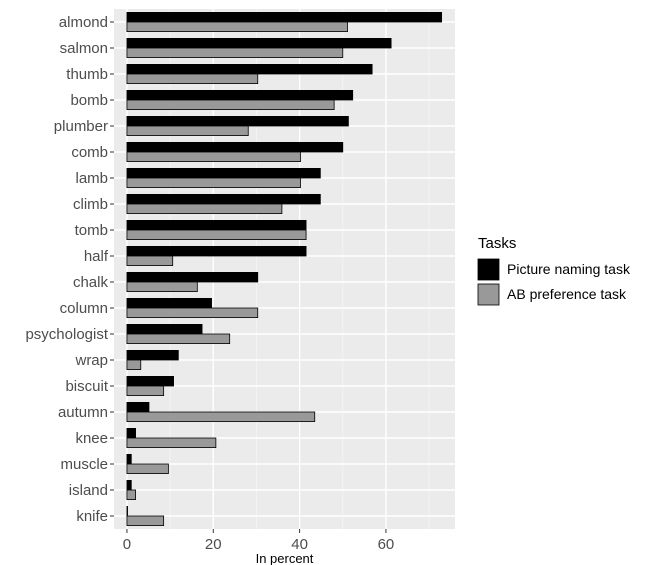 The height and width of the screenshot is (565, 649). I want to click on bar-bomb-ab-preference, so click(230, 105).